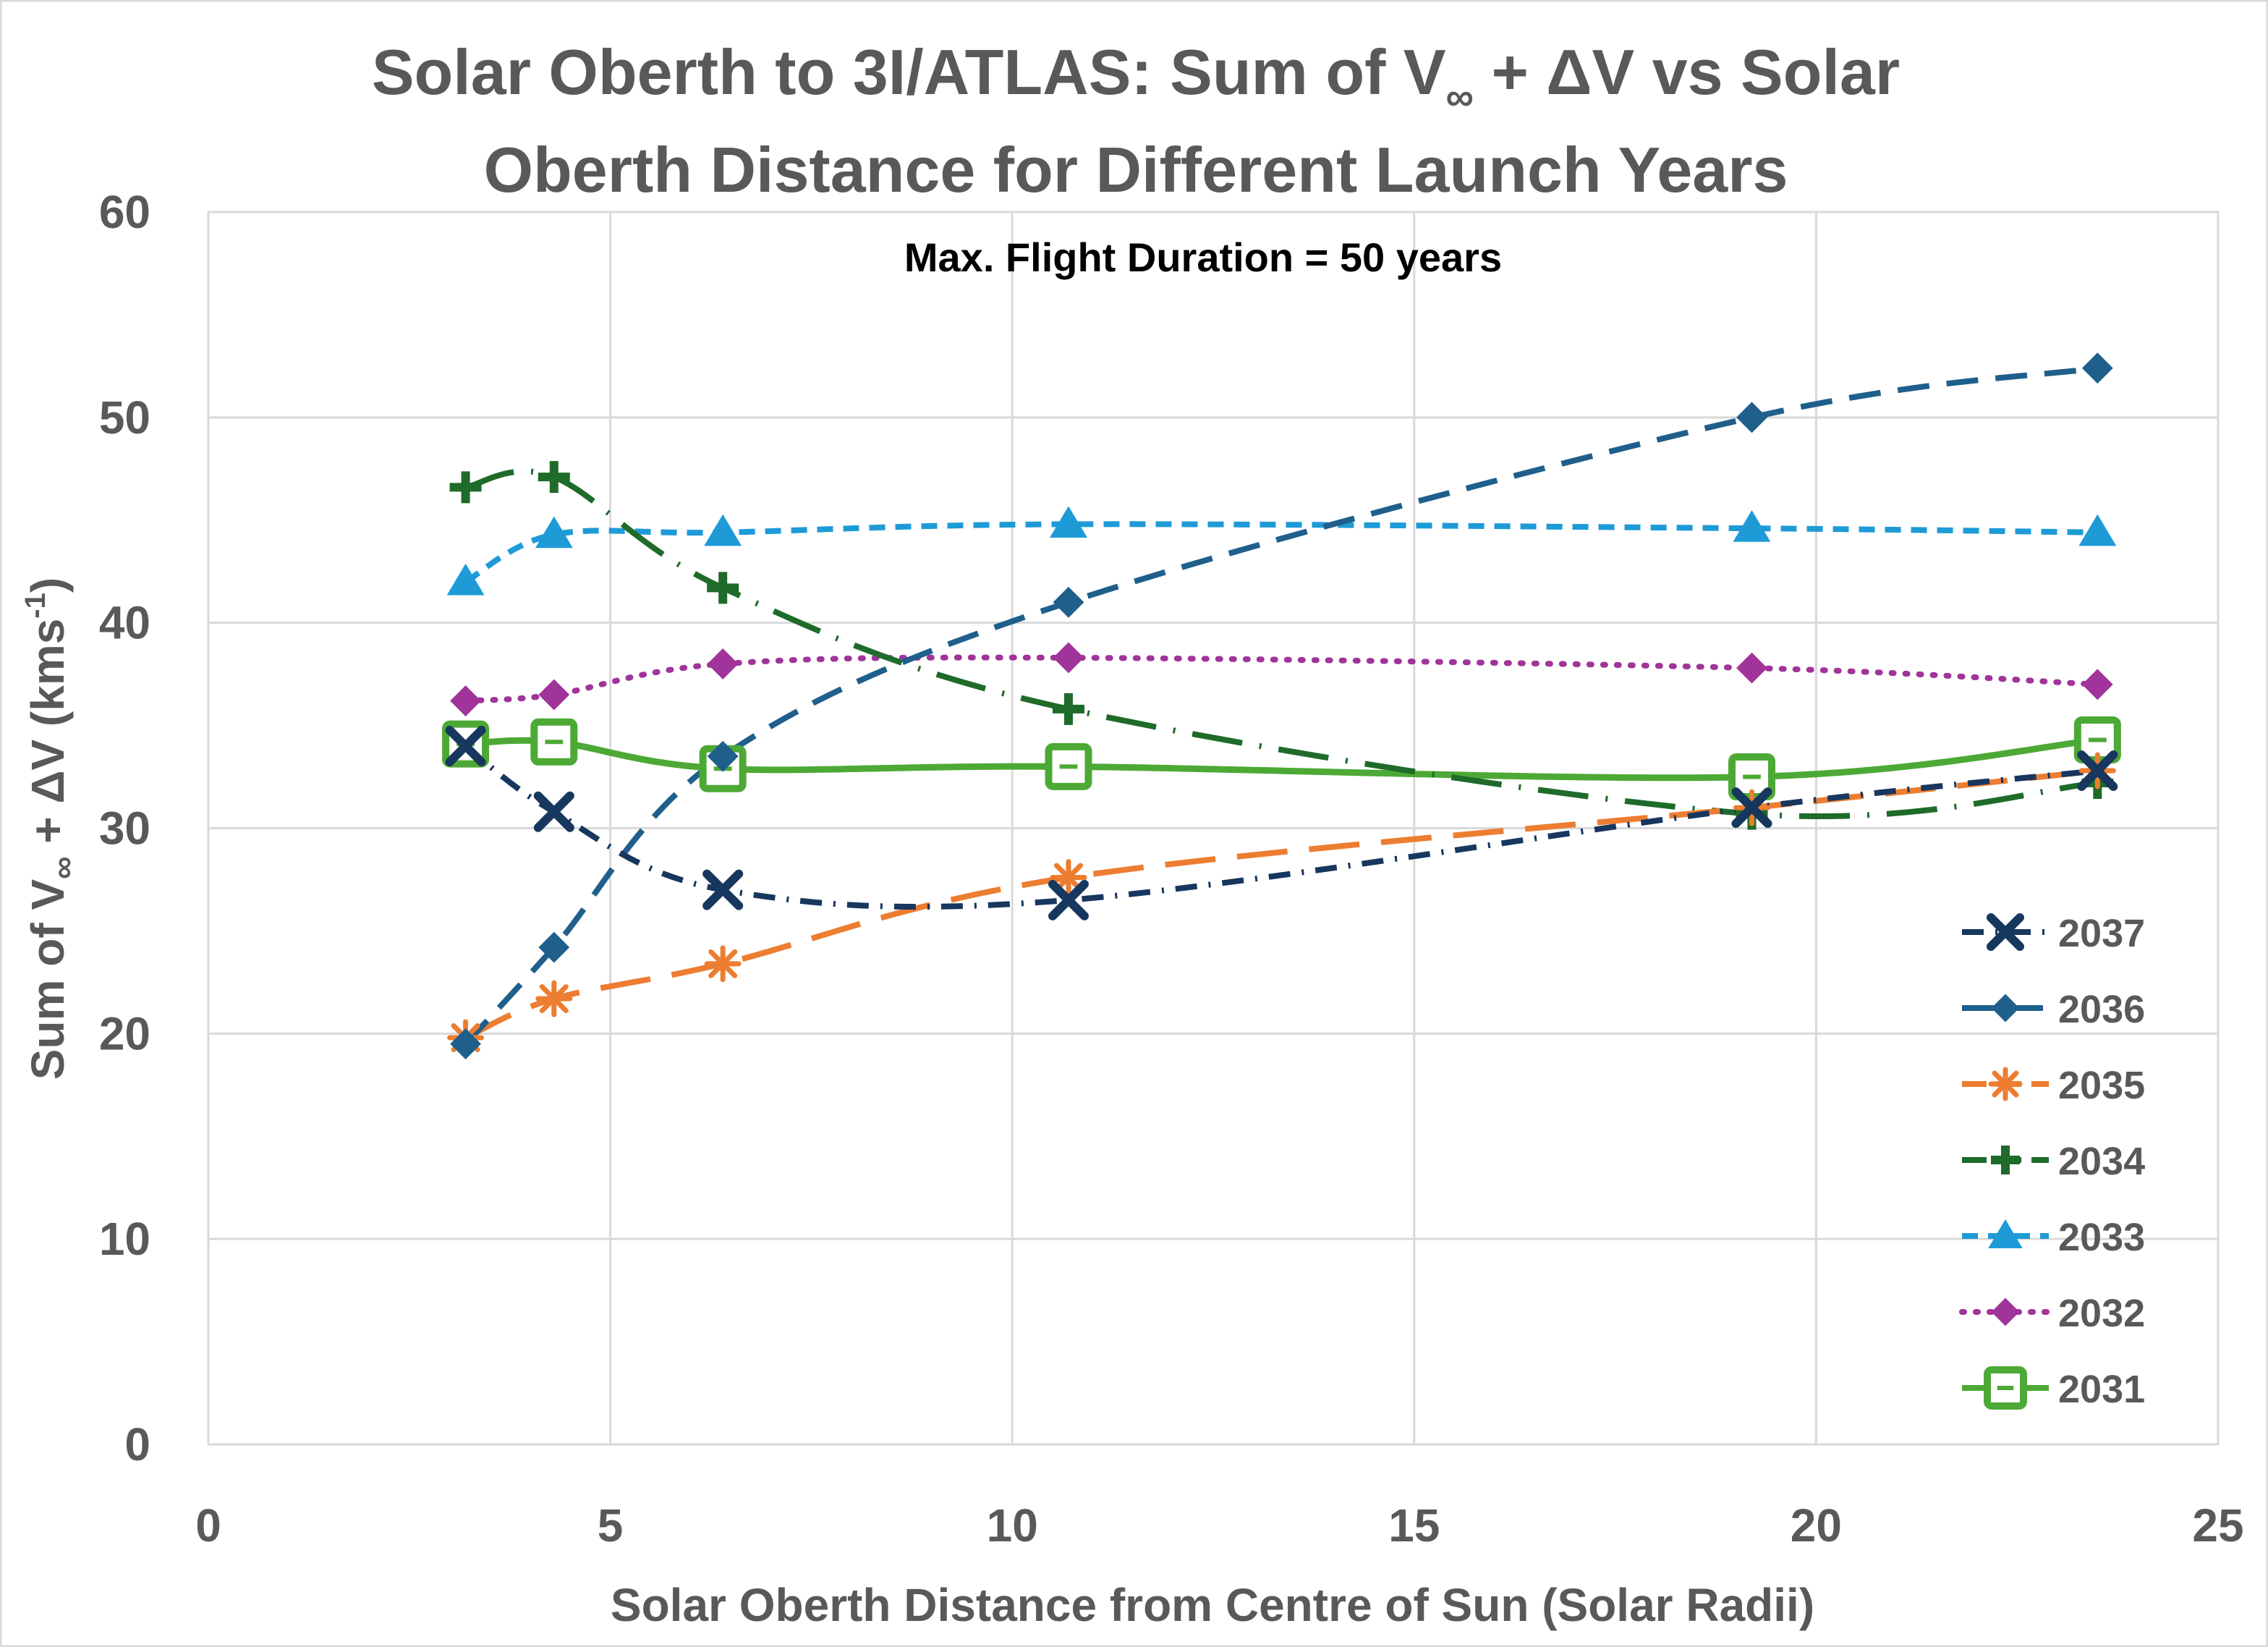 Image resolution: width=2268 pixels, height=1647 pixels. I want to click on x-tick-label: 5, so click(611, 1525).